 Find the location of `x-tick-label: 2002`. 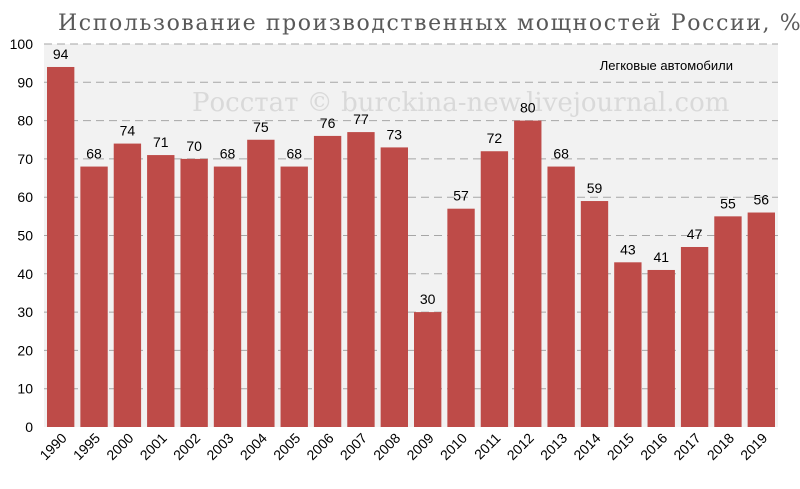

x-tick-label: 2002 is located at coordinates (186, 446).